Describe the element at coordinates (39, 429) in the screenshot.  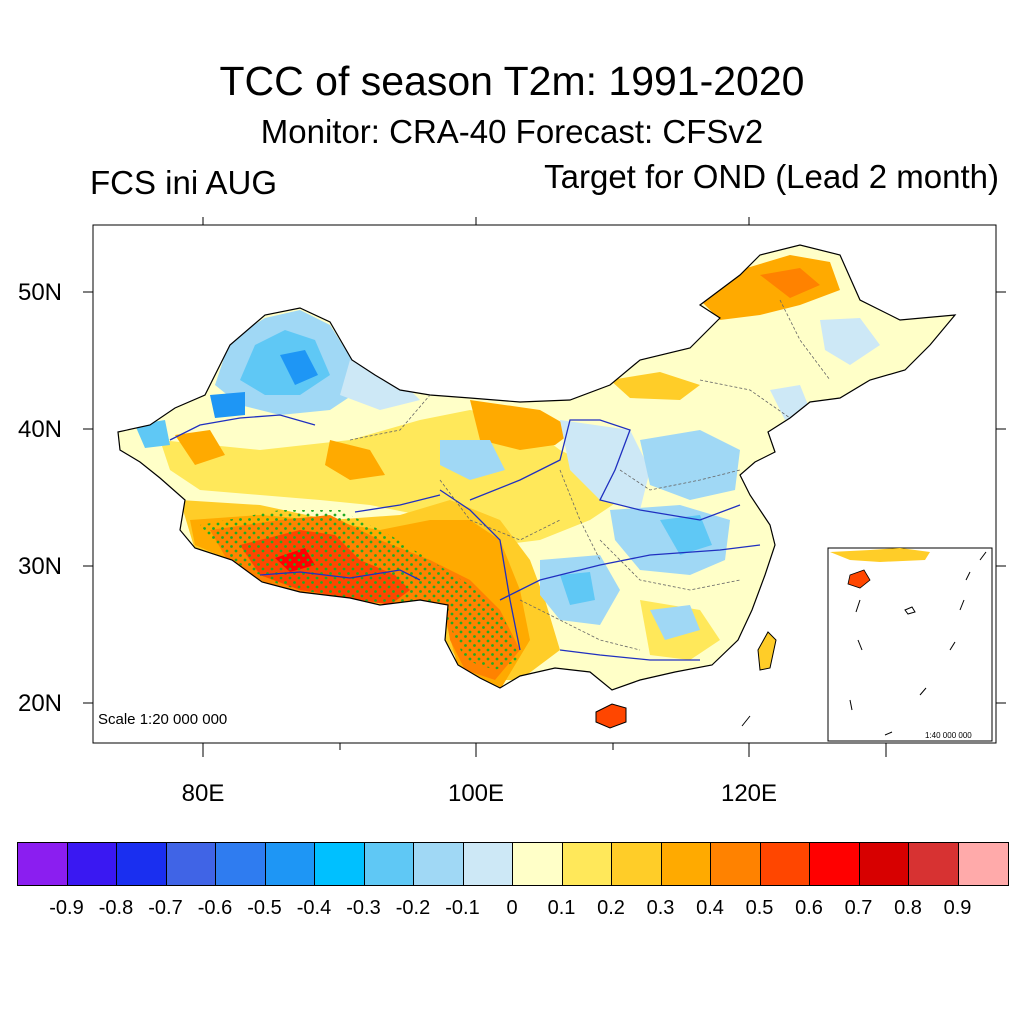
I see `lat-label-40n: 40N` at that location.